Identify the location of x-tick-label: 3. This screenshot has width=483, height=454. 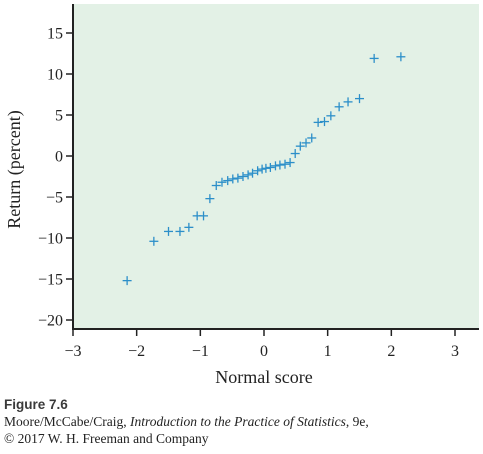
(455, 351).